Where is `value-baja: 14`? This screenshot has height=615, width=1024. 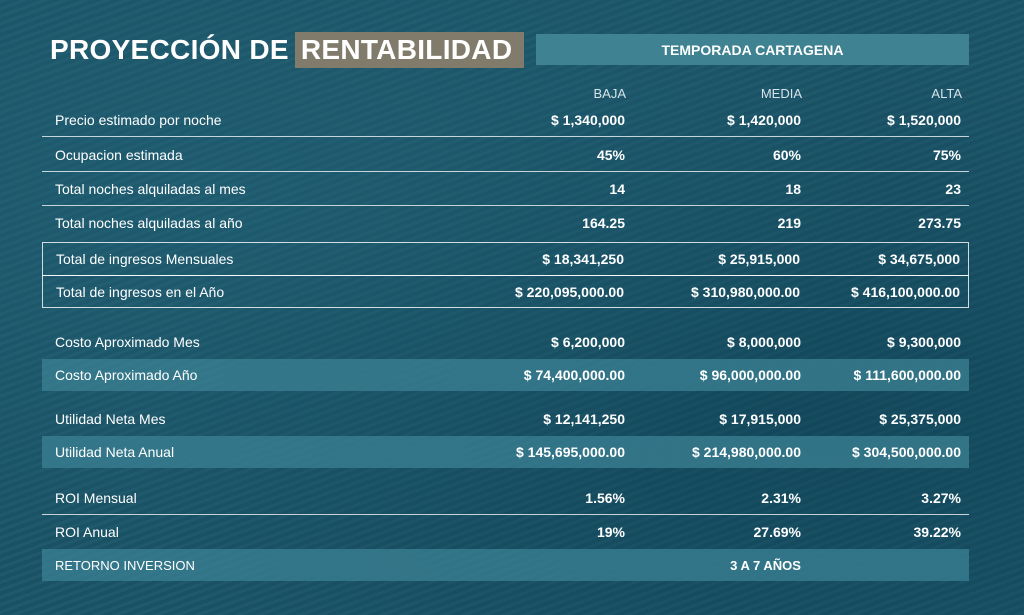
value-baja: 14 is located at coordinates (617, 189).